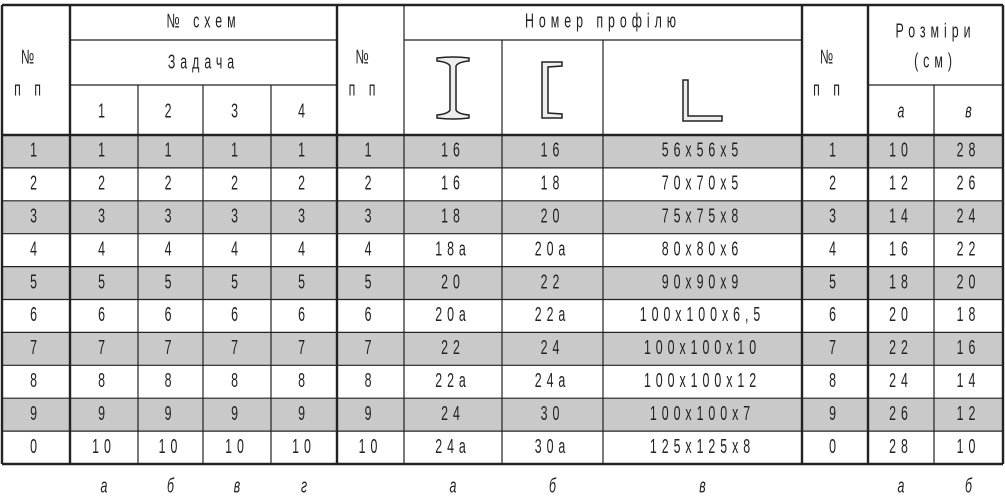  I want to click on schemes-title: № схем, so click(203, 20).